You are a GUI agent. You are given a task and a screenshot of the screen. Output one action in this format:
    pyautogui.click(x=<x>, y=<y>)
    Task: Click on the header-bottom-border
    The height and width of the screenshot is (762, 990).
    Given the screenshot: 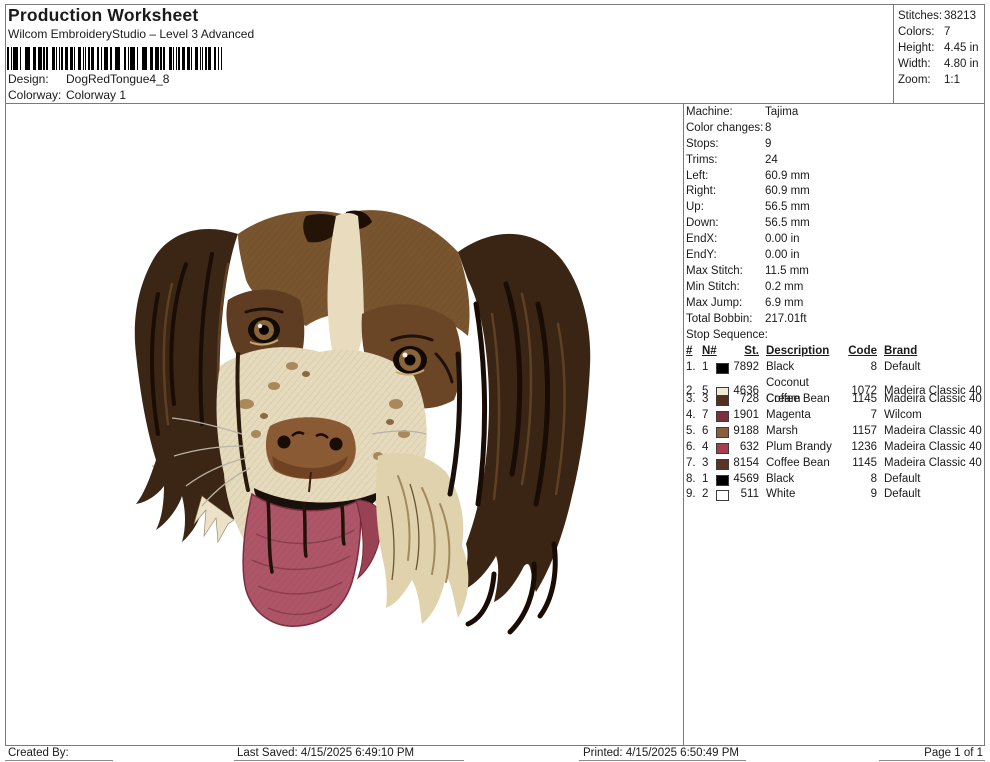 What is the action you would take?
    pyautogui.click(x=495, y=103)
    